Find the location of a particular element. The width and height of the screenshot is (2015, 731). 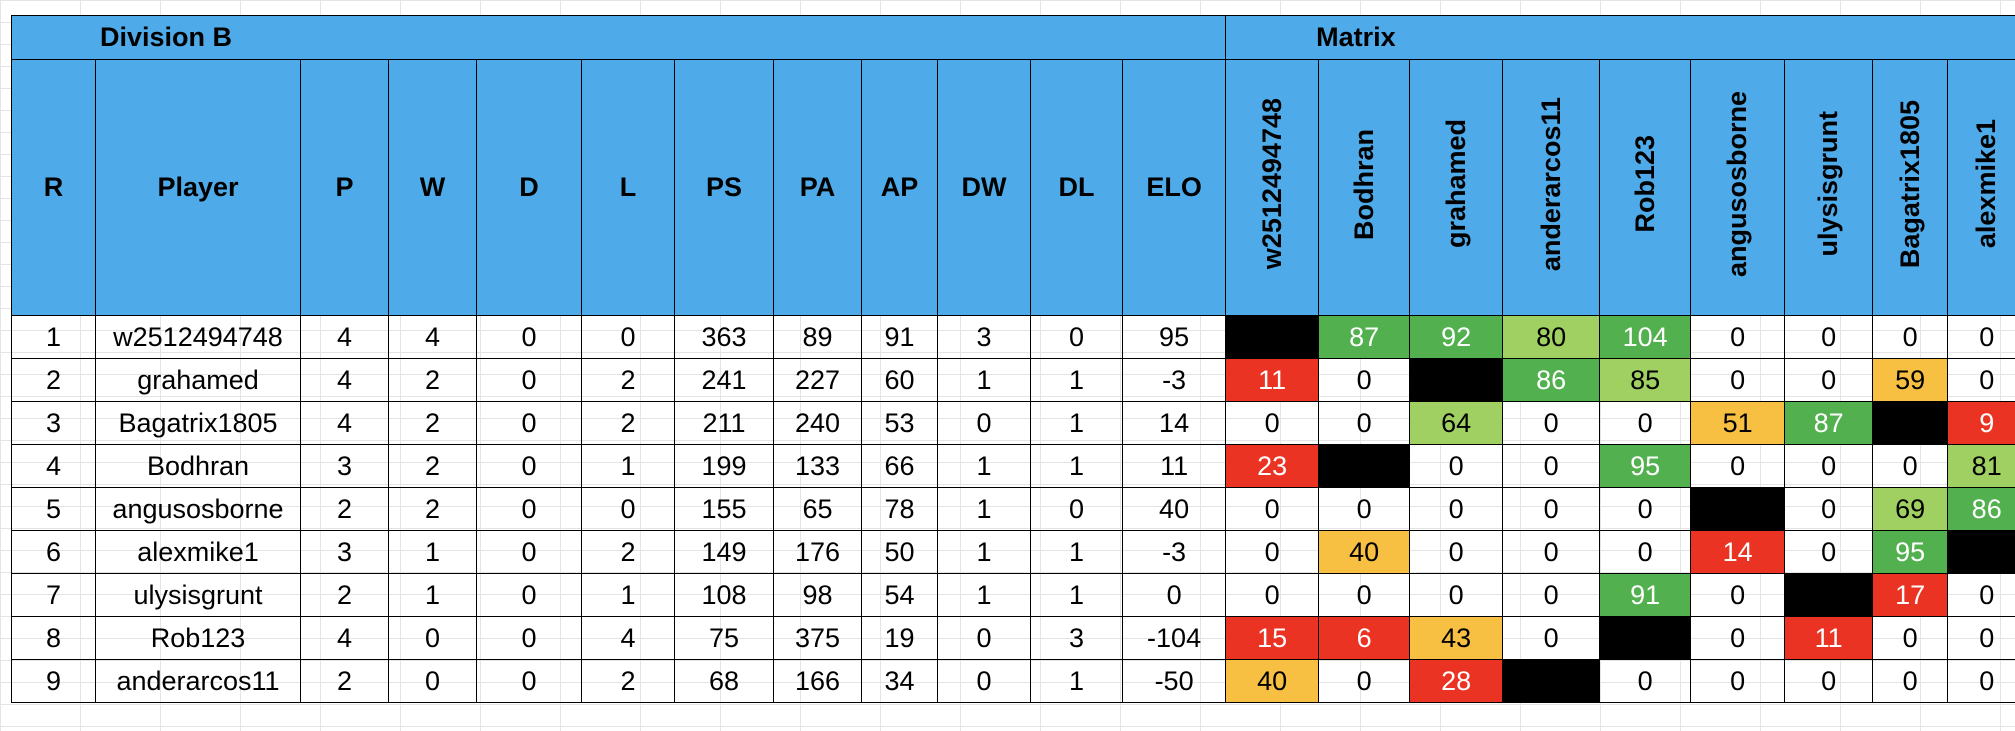

table-row: 6 alexmike1 3 1 0 2 149 176 50 1 1 -3 0 40 0 0 0 14 0 95 is located at coordinates (1013, 552).